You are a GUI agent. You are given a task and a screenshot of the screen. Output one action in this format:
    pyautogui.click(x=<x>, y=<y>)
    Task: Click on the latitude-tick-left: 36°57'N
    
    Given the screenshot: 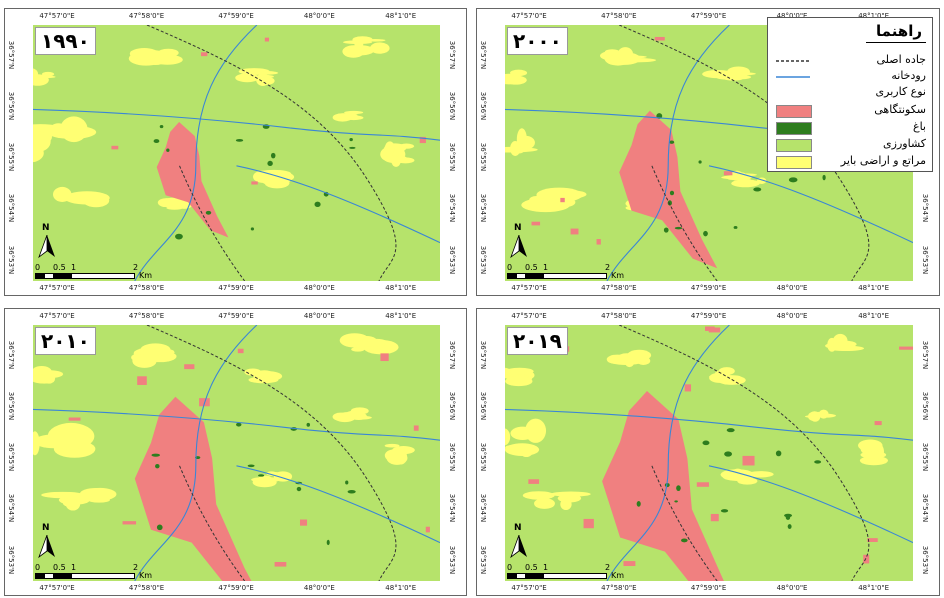 What is the action you would take?
    pyautogui.click(x=483, y=54)
    